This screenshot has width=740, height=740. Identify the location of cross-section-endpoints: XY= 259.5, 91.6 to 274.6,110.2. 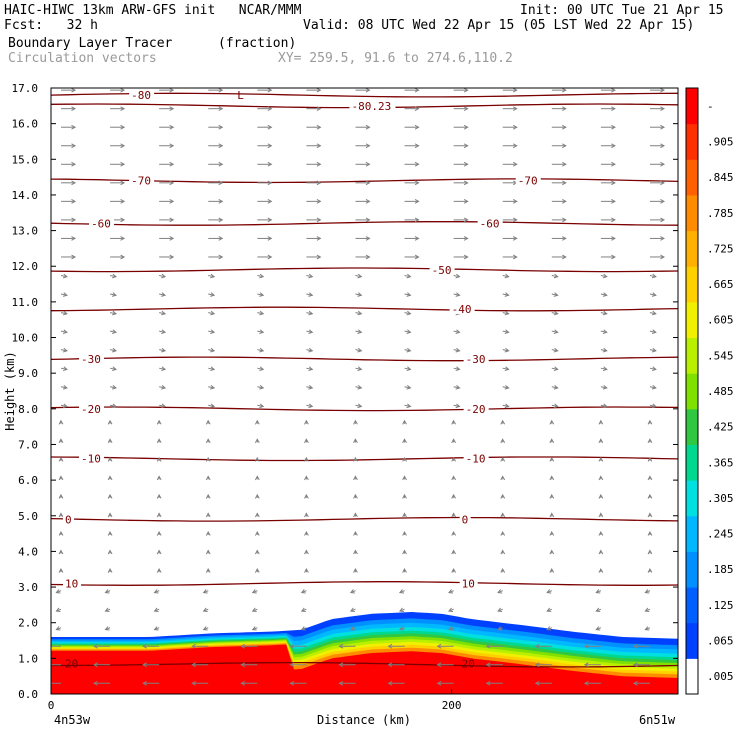
(395, 58).